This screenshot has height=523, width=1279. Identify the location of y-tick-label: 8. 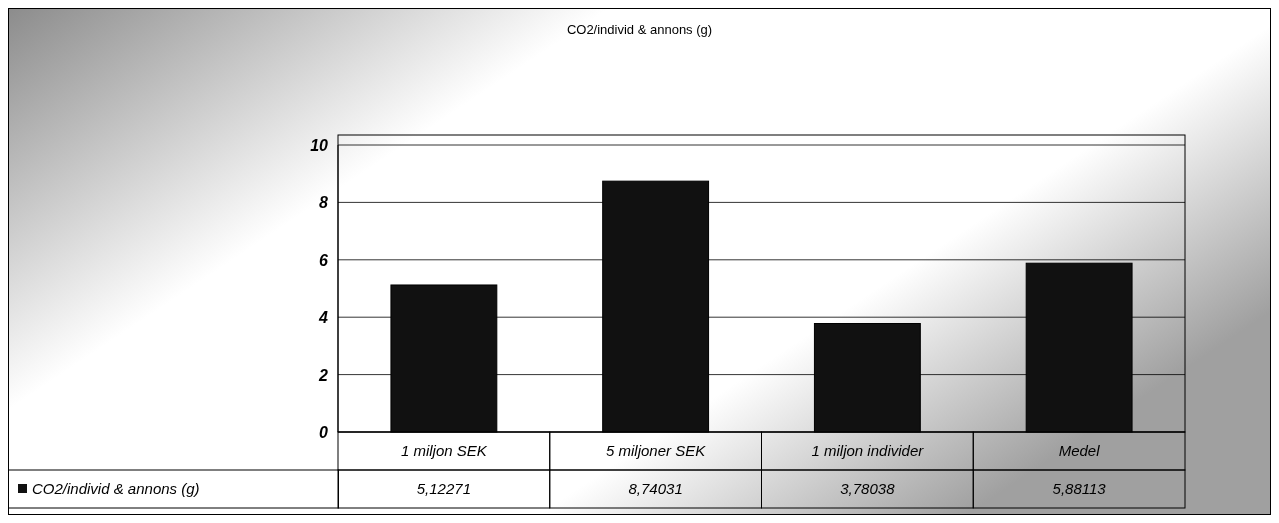
(324, 203).